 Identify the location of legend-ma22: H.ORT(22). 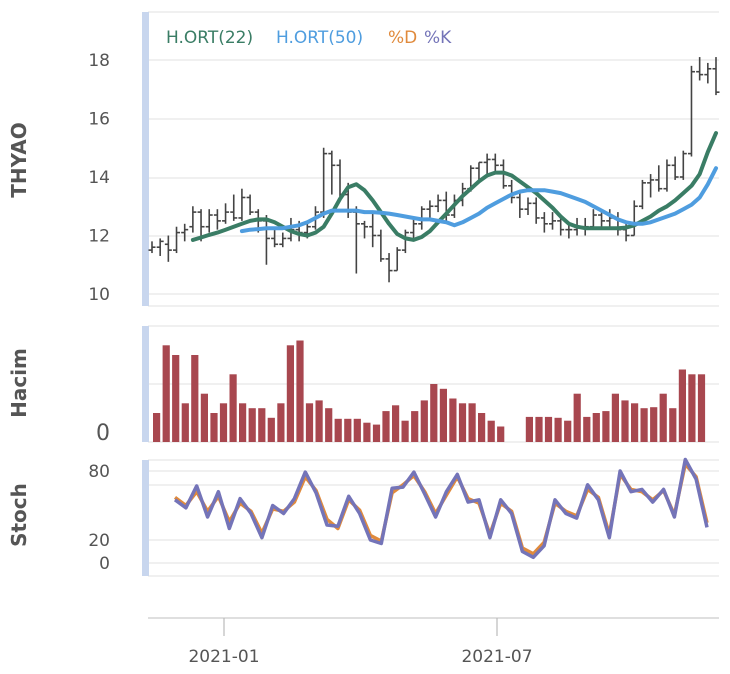
(209, 38).